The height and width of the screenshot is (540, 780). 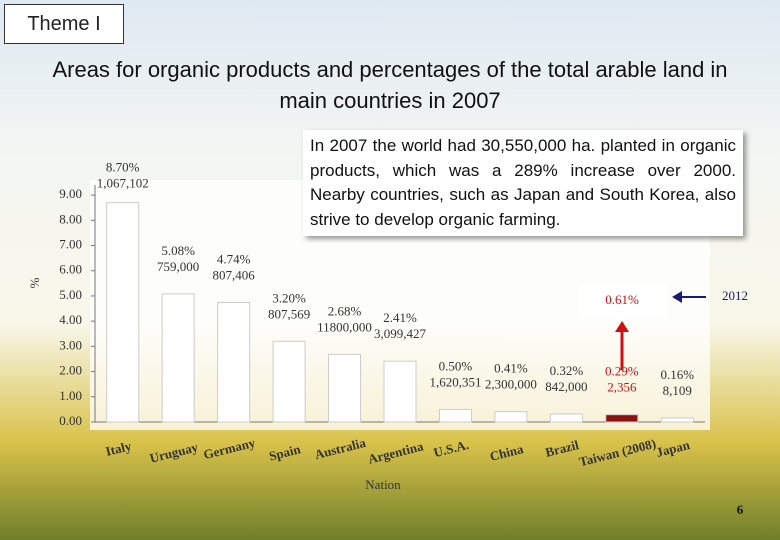 What do you see at coordinates (70, 420) in the screenshot?
I see `y-tick-label: 0.00` at bounding box center [70, 420].